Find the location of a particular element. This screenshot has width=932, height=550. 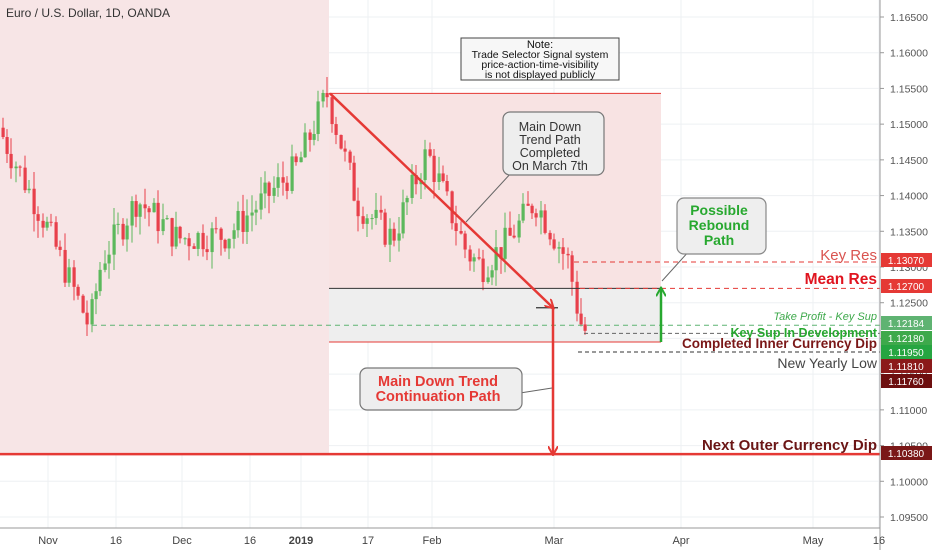

note-box is located at coordinates (540, 59).